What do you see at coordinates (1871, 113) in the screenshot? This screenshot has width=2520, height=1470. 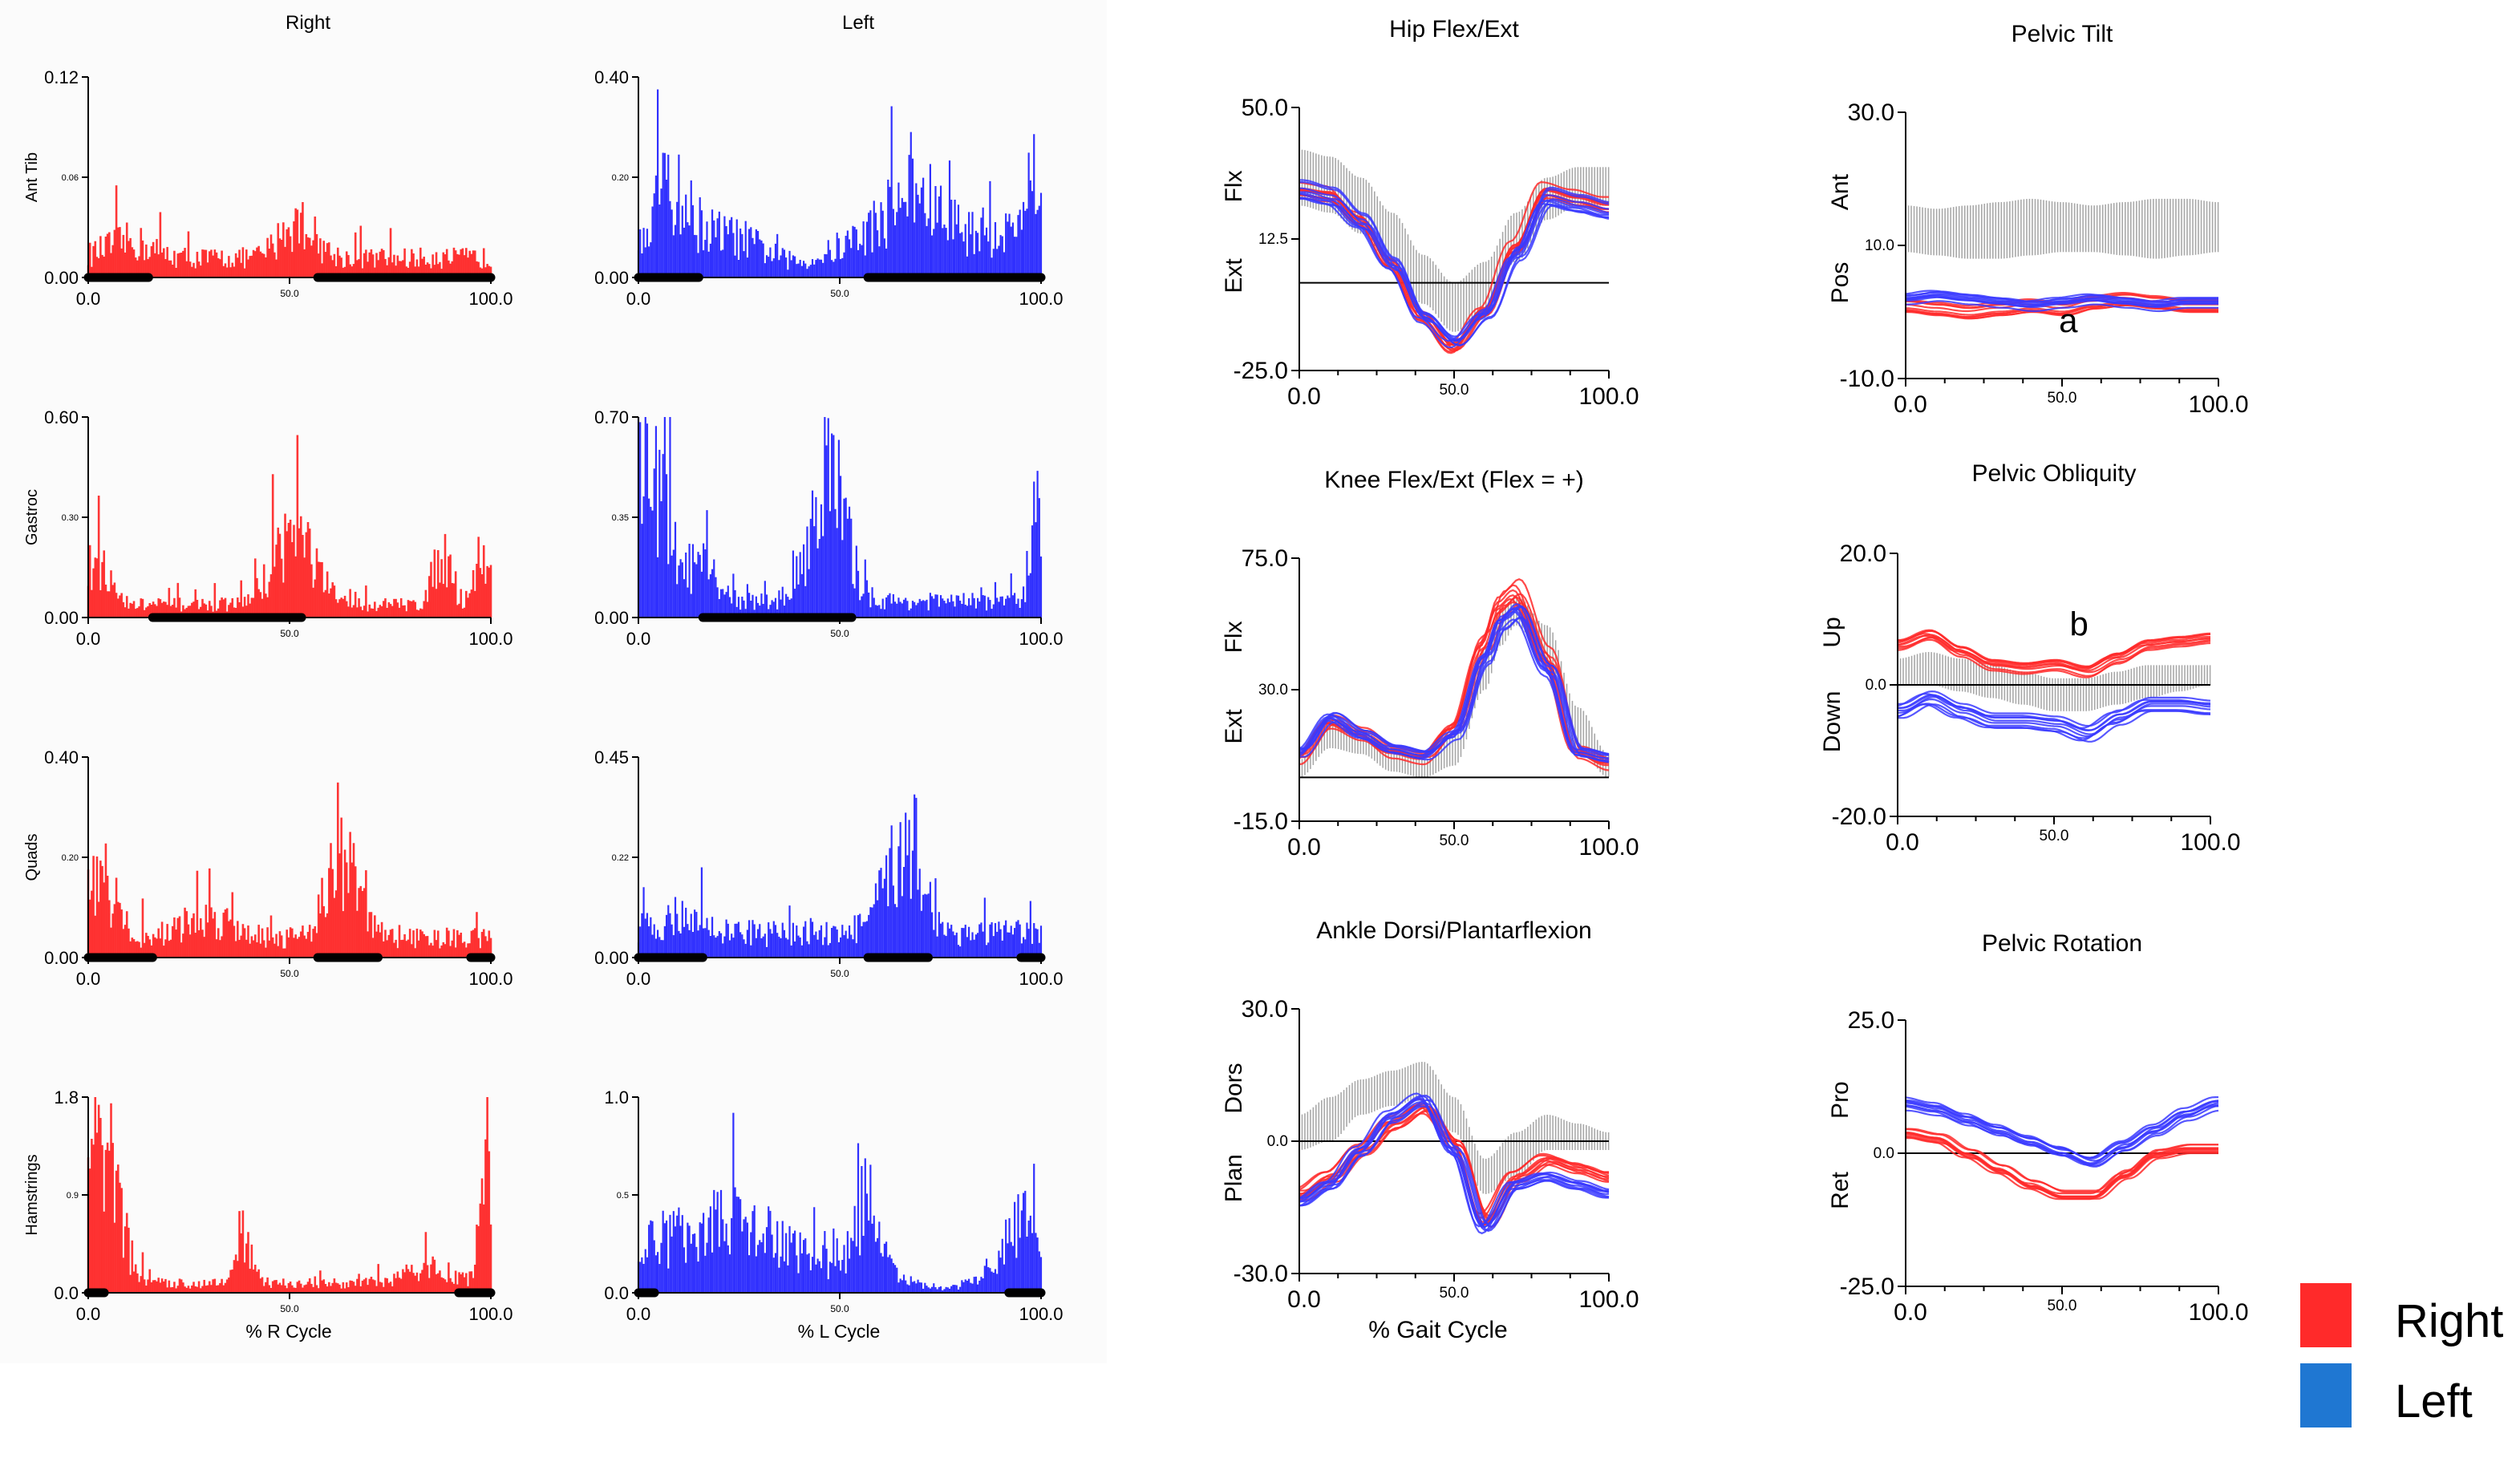 I see `y-tick-label-max: 30.0` at bounding box center [1871, 113].